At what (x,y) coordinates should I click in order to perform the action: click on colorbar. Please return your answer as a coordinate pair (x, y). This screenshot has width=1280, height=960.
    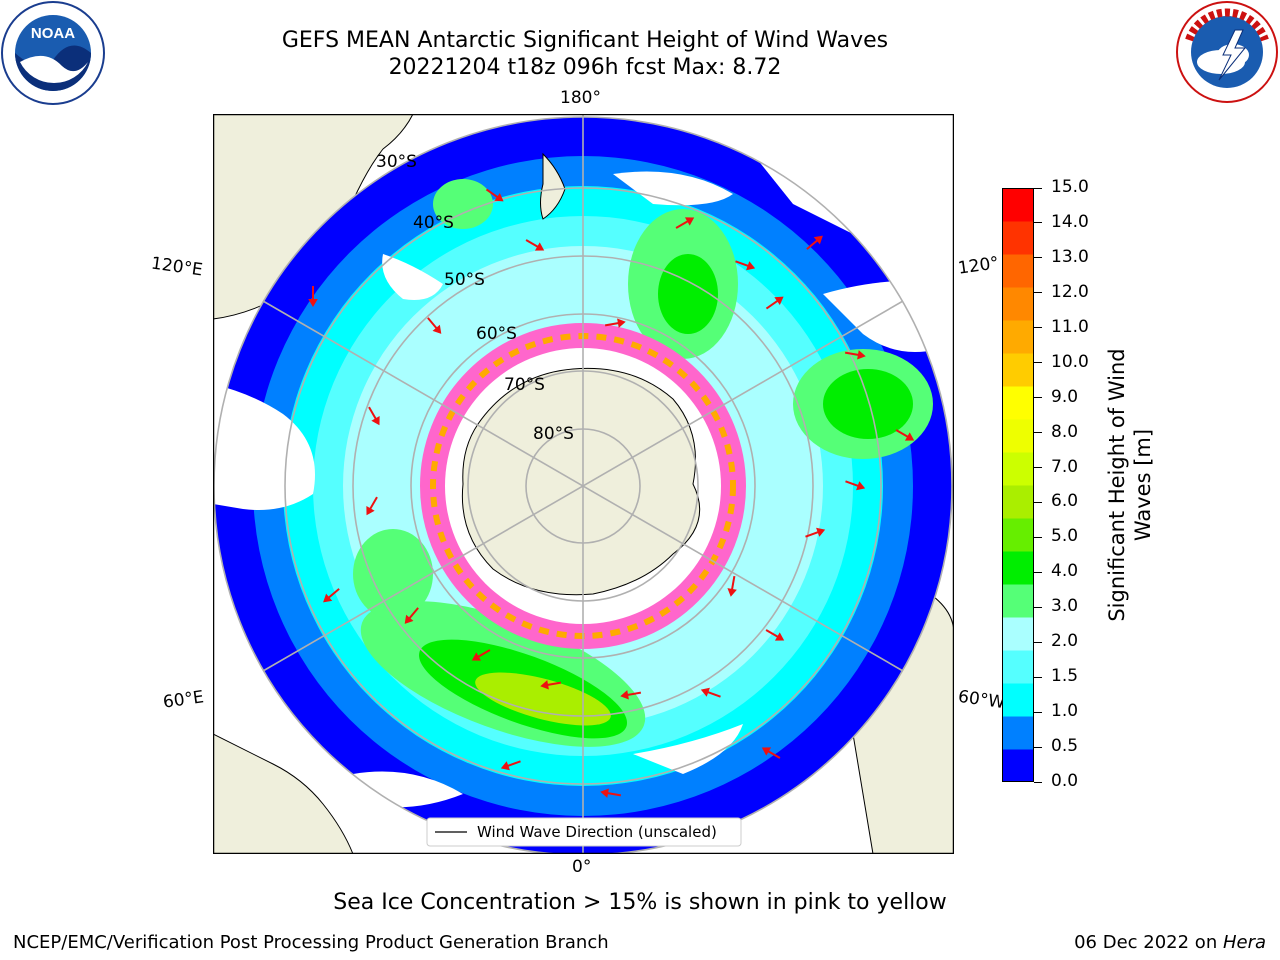
    Looking at the image, I should click on (1018, 487).